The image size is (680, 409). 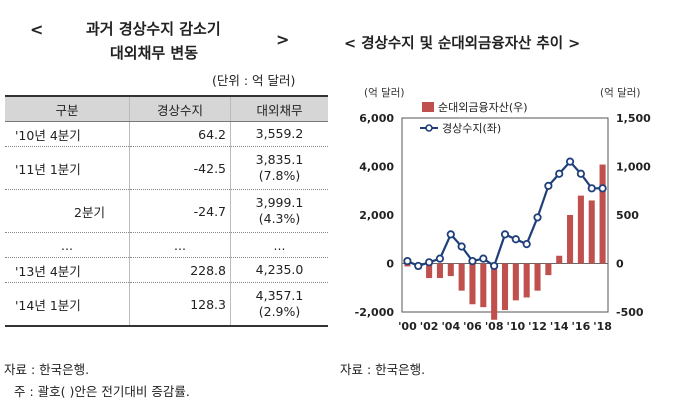 I want to click on table-row: 2분기 -24.7 3,999.1 (4.3%), so click(x=166, y=211).